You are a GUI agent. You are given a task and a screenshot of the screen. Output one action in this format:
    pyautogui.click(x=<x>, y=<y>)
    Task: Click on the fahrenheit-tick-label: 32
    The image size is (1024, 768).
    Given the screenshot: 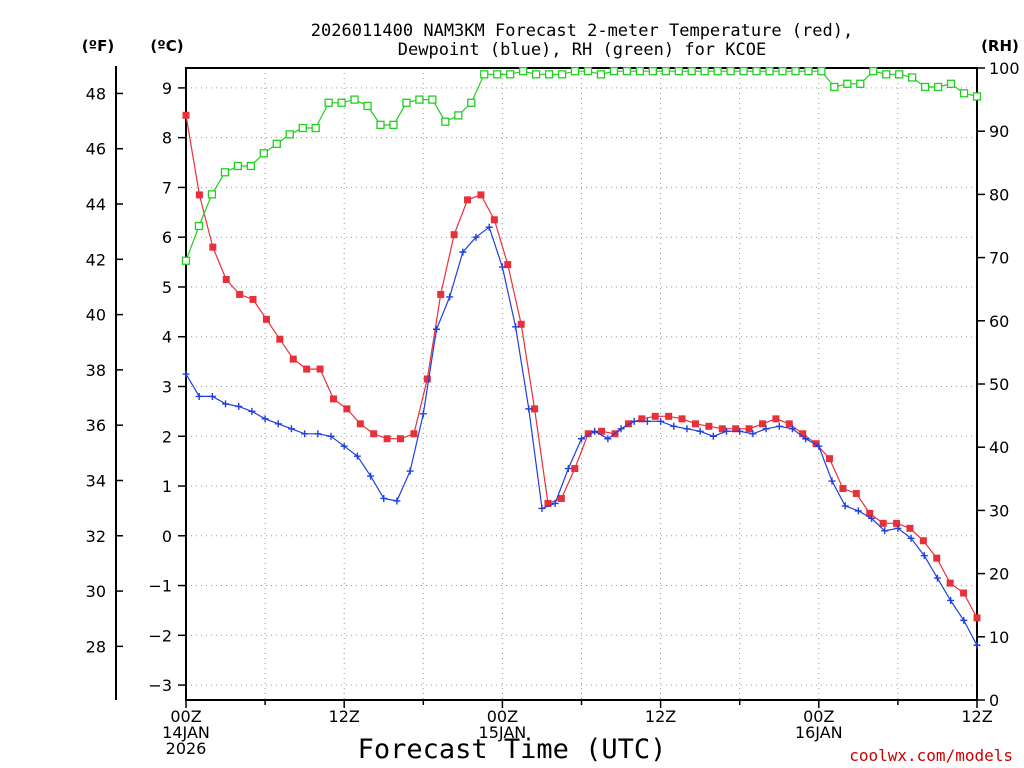 What is the action you would take?
    pyautogui.click(x=96, y=536)
    